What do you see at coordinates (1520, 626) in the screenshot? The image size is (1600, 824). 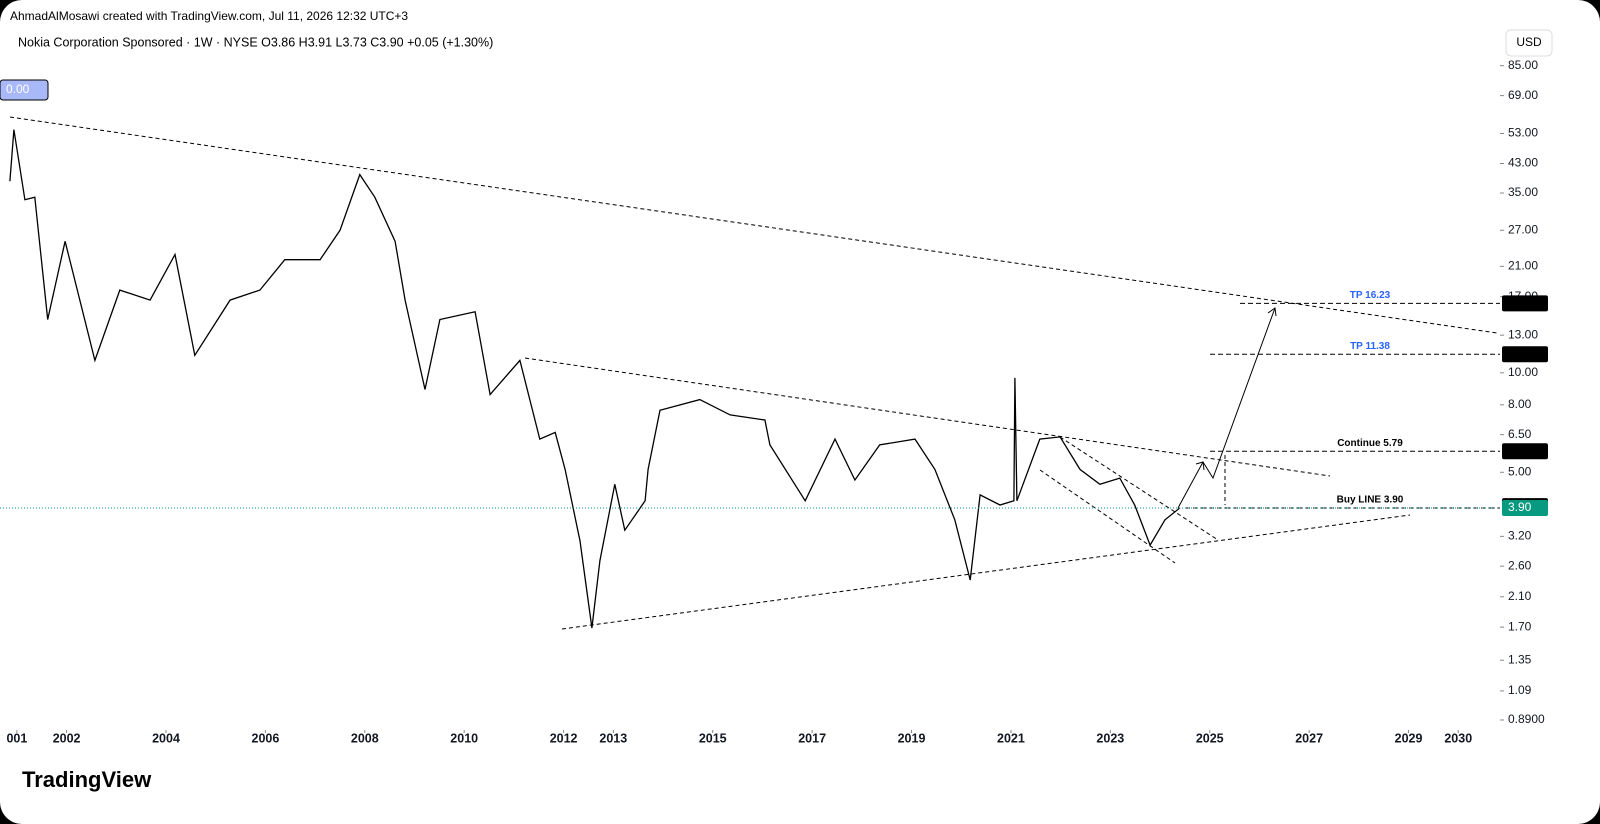 I see `y-tick-label: 1.70` at bounding box center [1520, 626].